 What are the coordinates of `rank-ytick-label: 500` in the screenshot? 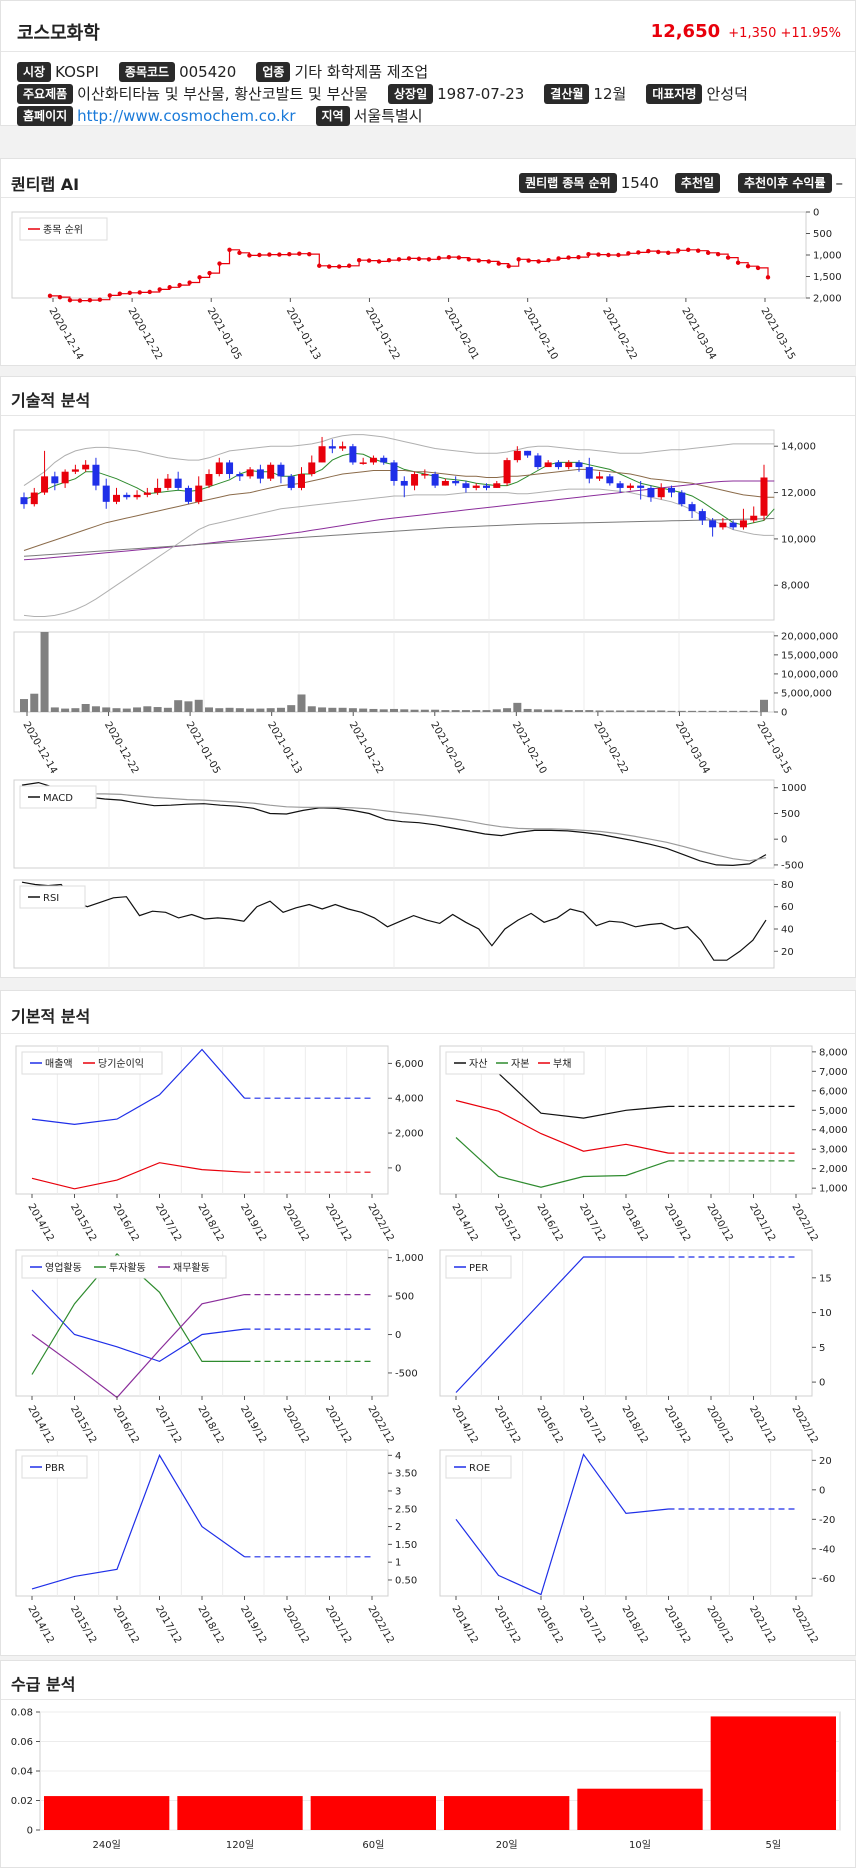 It's located at (822, 234).